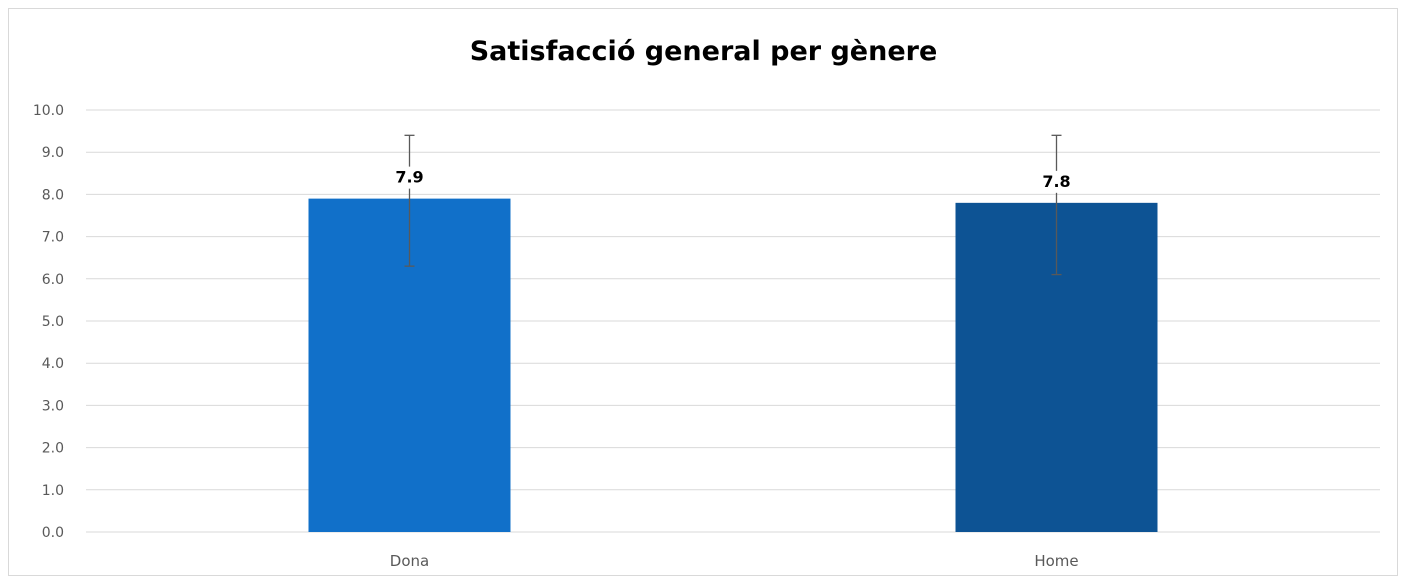 The image size is (1407, 585). Describe the element at coordinates (53, 364) in the screenshot. I see `y-tick-label: 4.0` at that location.